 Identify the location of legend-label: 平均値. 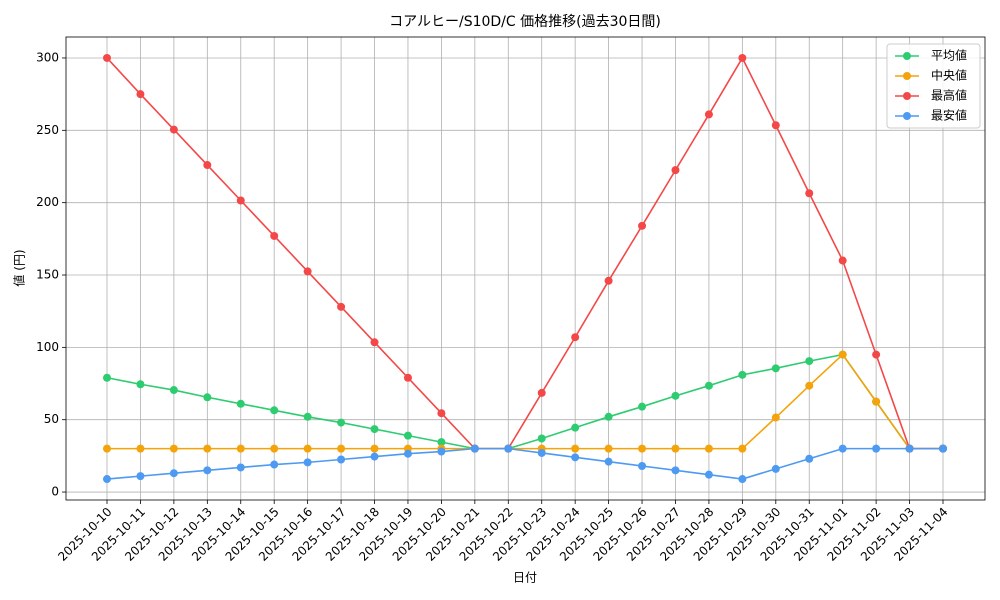
(949, 55).